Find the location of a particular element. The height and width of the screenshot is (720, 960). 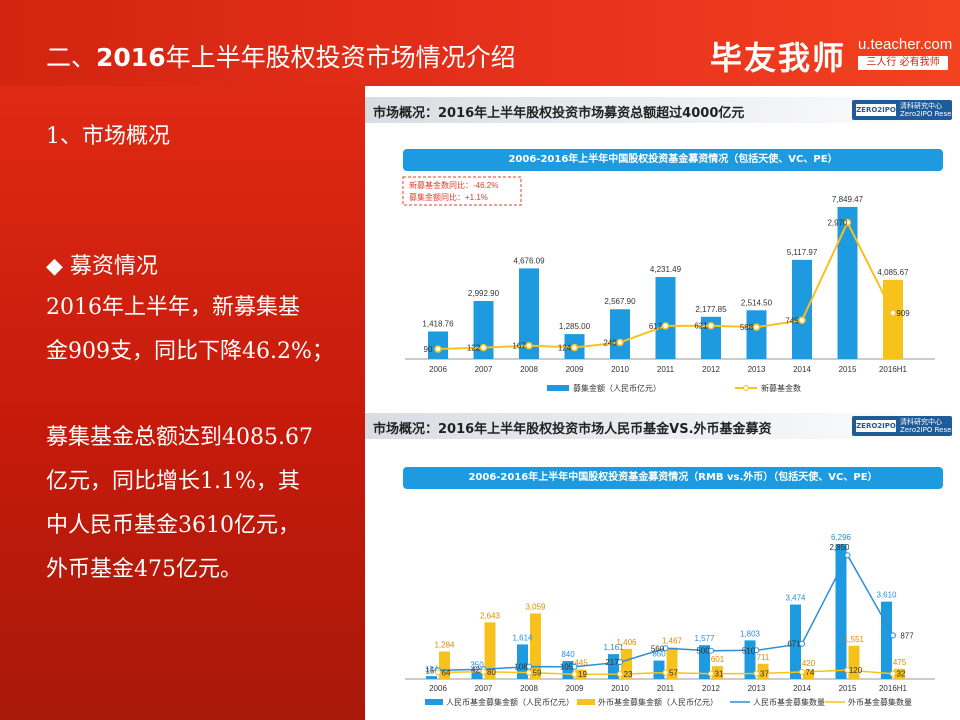

line-label: 37 is located at coordinates (764, 673).